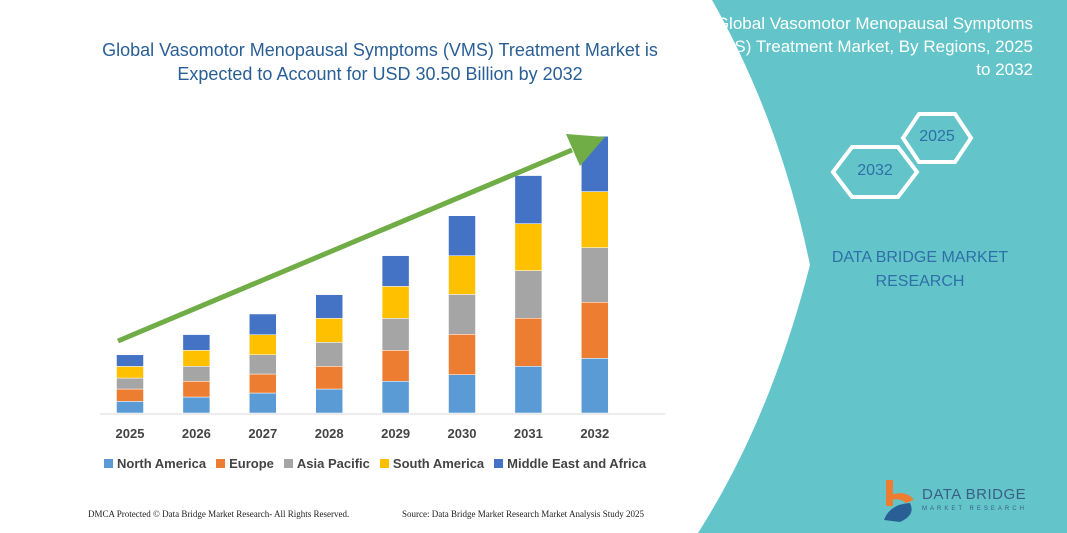 This screenshot has height=533, width=1067. What do you see at coordinates (528, 247) in the screenshot?
I see `bar-segment-2031-south-america` at bounding box center [528, 247].